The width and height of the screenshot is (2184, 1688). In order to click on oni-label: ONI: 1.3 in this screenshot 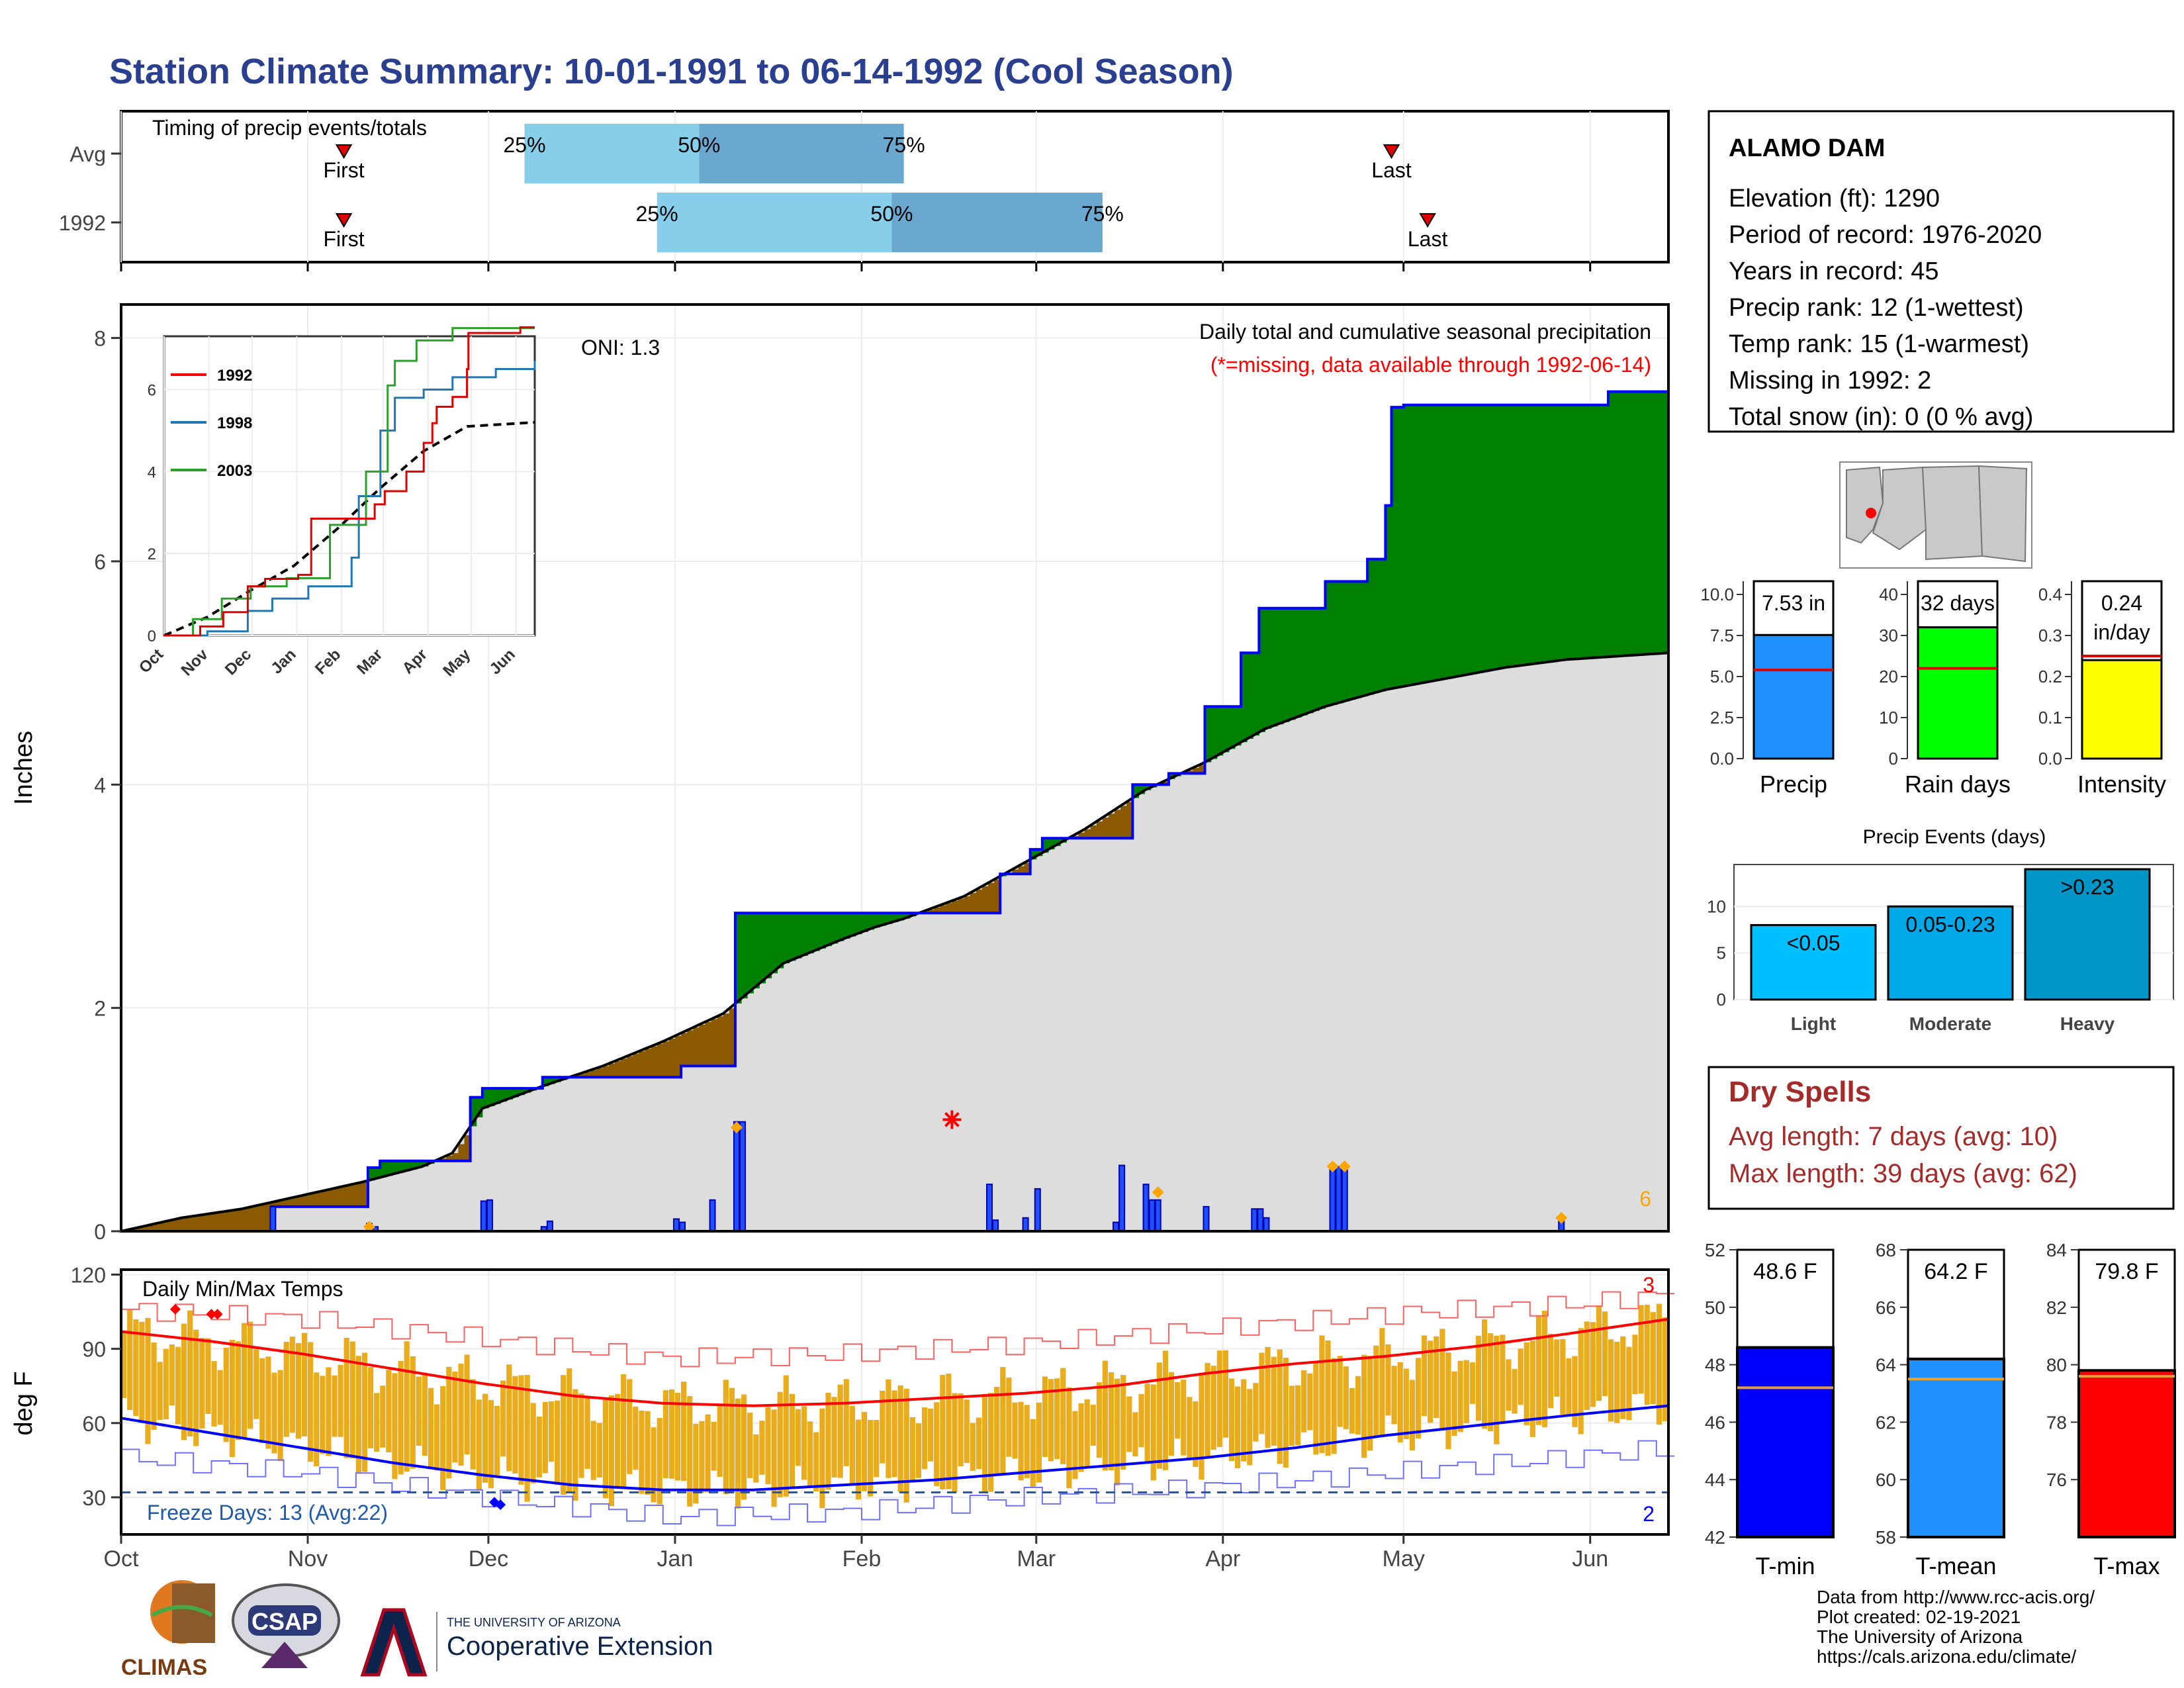, I will do `click(620, 347)`.